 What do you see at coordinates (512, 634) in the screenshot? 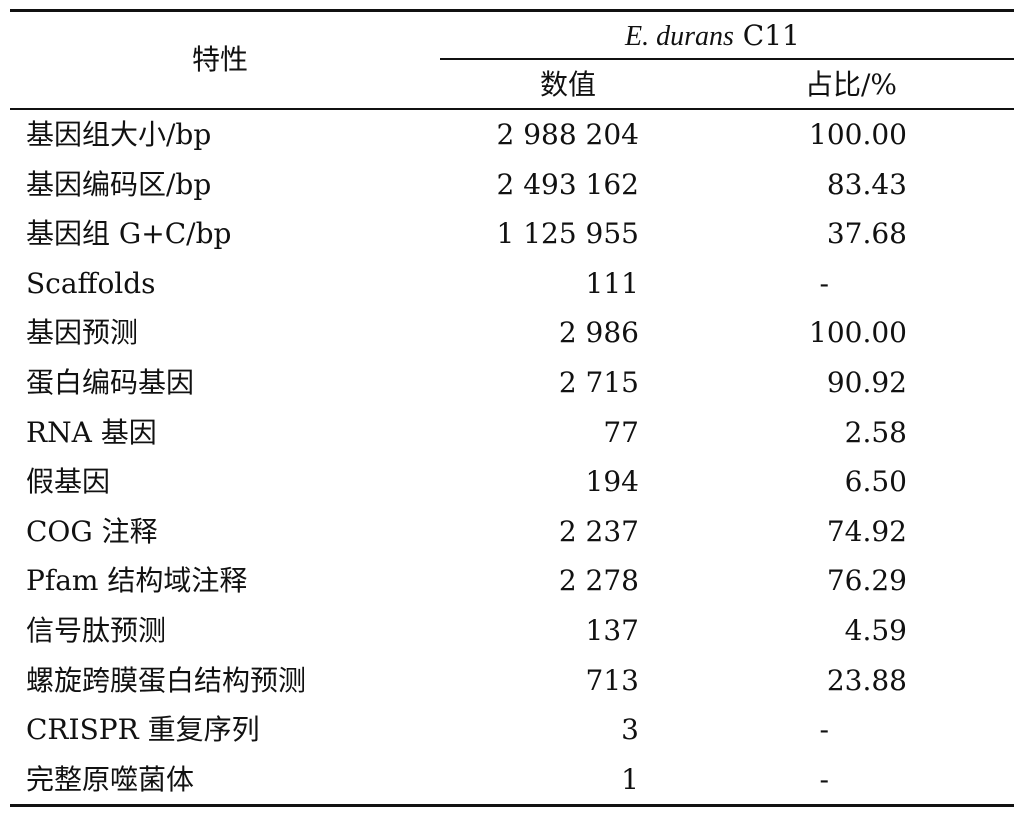
I see `table-row: 信号肽预测 137 4.59` at bounding box center [512, 634].